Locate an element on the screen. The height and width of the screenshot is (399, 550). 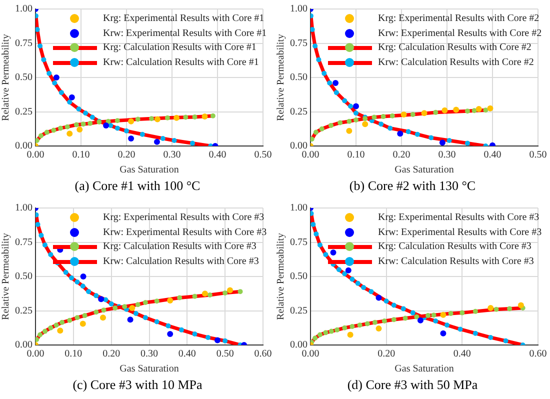
y-axis-title: Relative Permeability is located at coordinates (281, 276).